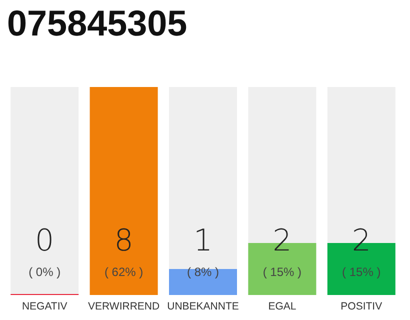  What do you see at coordinates (282, 306) in the screenshot?
I see `x-tick-label: EGAL` at bounding box center [282, 306].